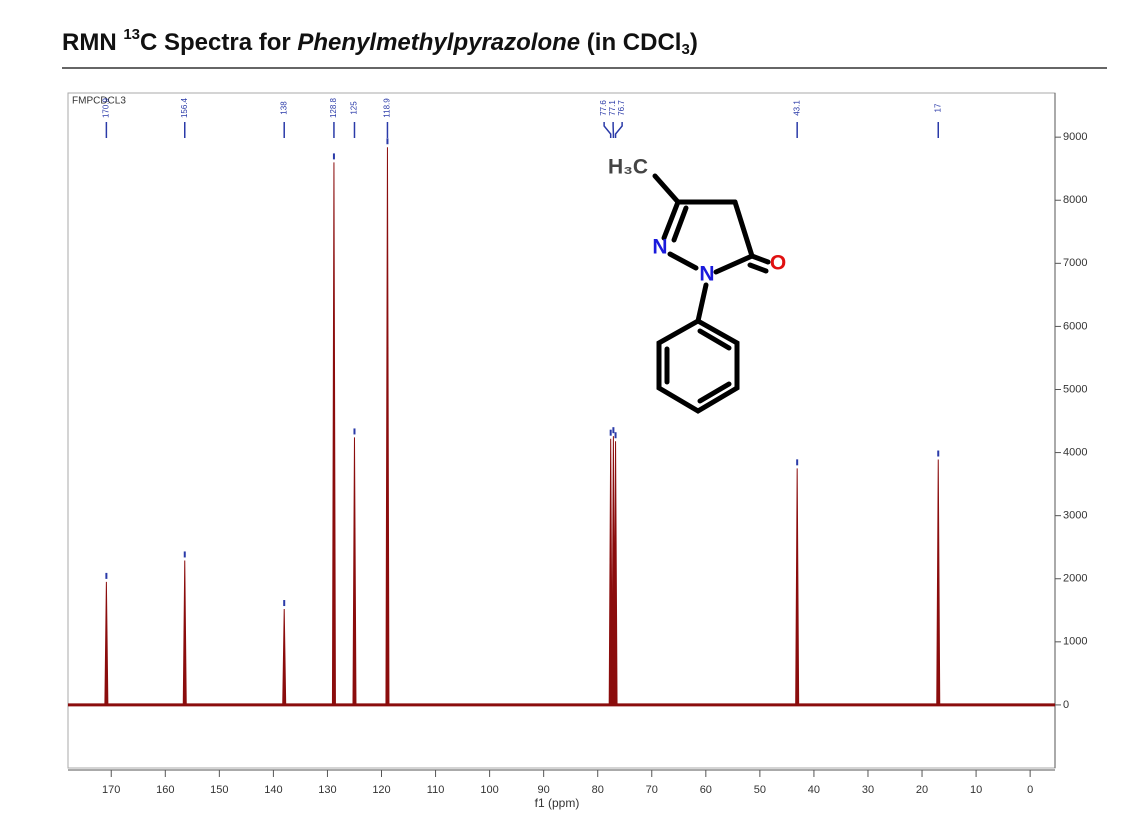  What do you see at coordinates (283, 108) in the screenshot?
I see `peak-label: 138` at bounding box center [283, 108].